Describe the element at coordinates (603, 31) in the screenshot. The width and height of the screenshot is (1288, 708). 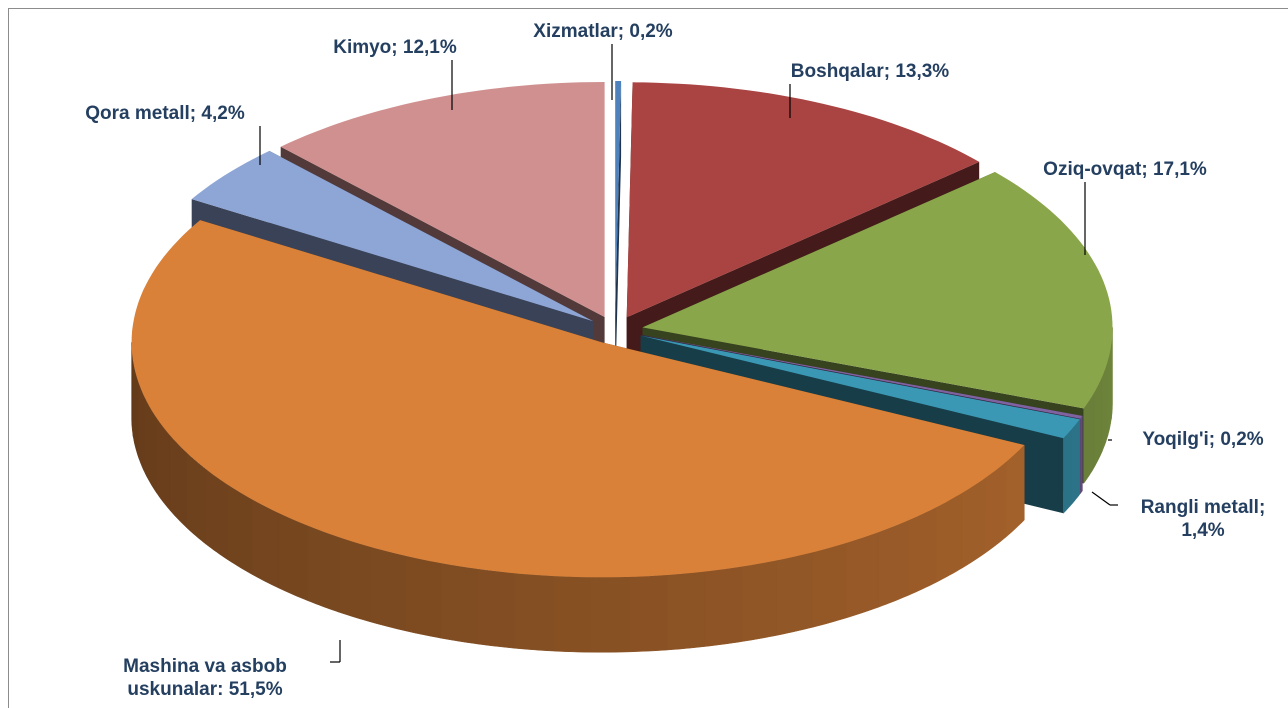
I see `data-label: Xizmatlar; 0,2%` at that location.